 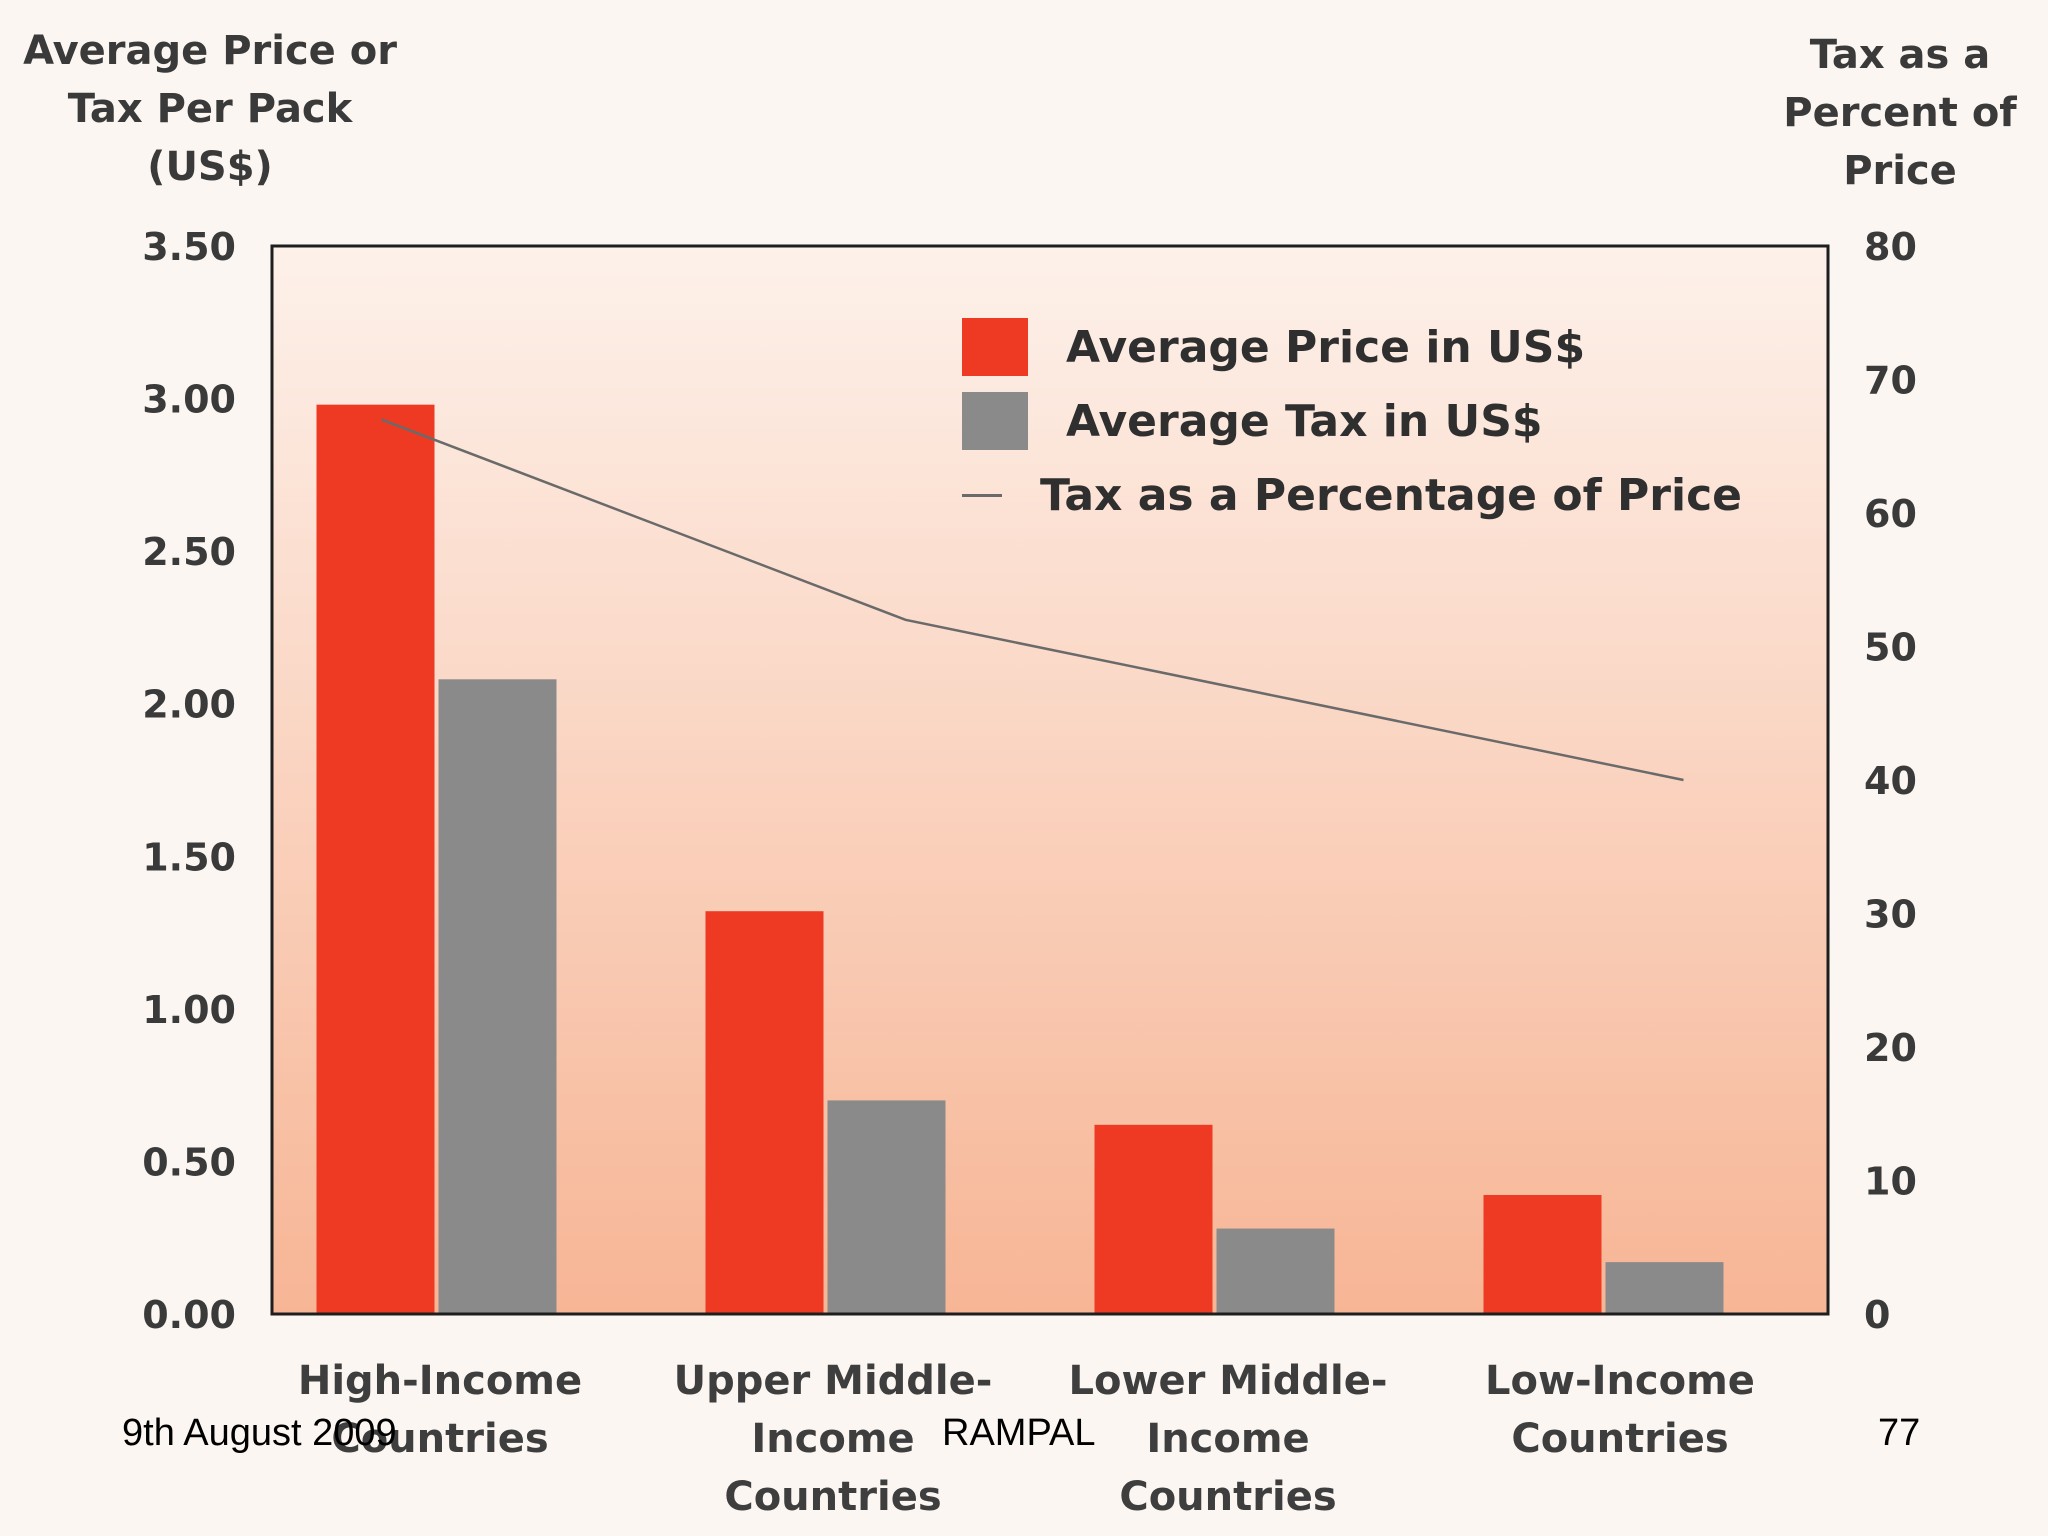 I want to click on left-axis-title: Average Price or Tax Per Pack (US$), so click(x=210, y=109).